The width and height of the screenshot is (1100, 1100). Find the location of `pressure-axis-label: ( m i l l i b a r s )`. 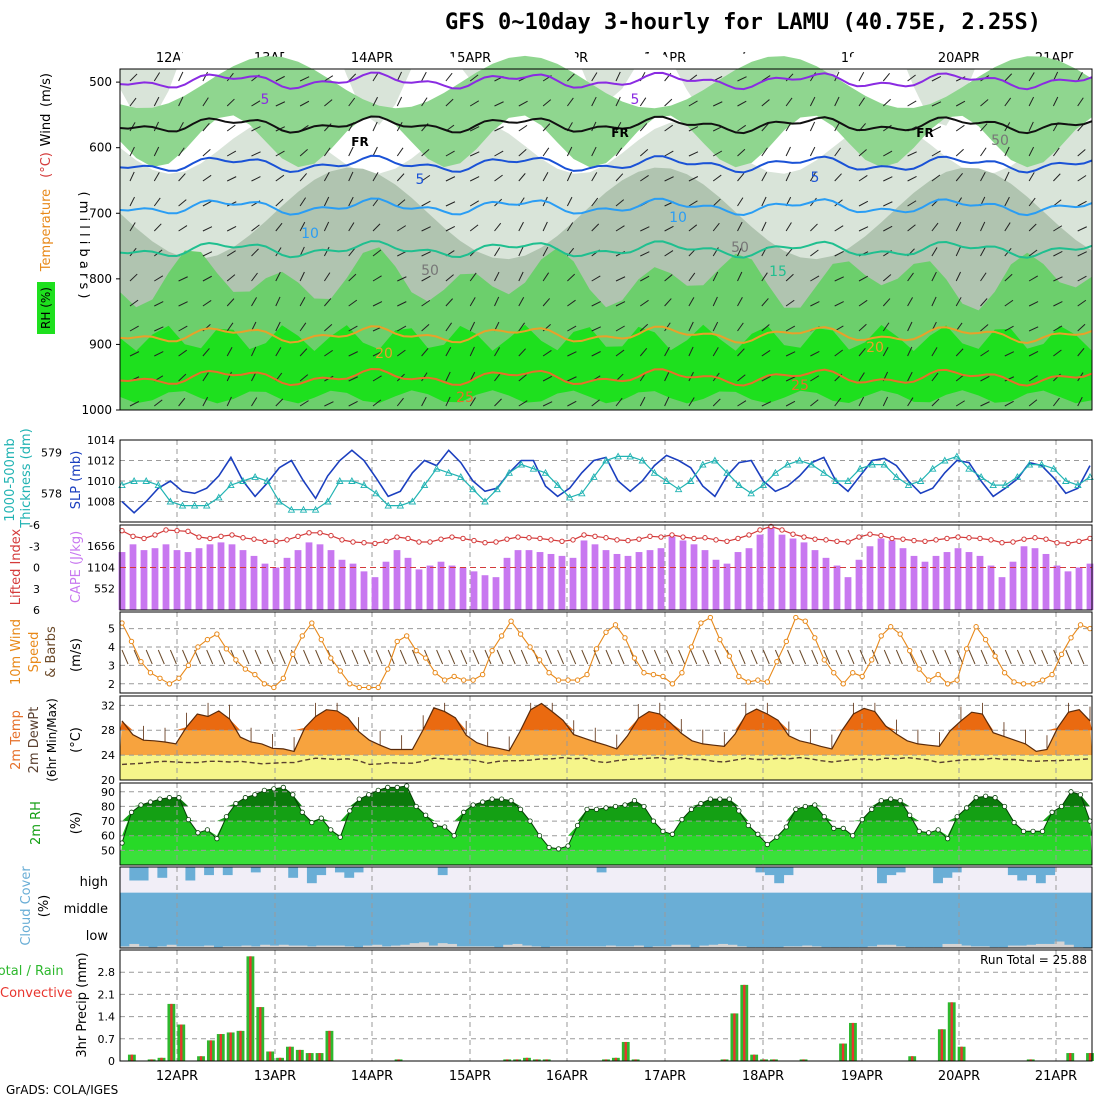

pressure-axis-label: ( m i l l i b a r s ) is located at coordinates (83, 245).